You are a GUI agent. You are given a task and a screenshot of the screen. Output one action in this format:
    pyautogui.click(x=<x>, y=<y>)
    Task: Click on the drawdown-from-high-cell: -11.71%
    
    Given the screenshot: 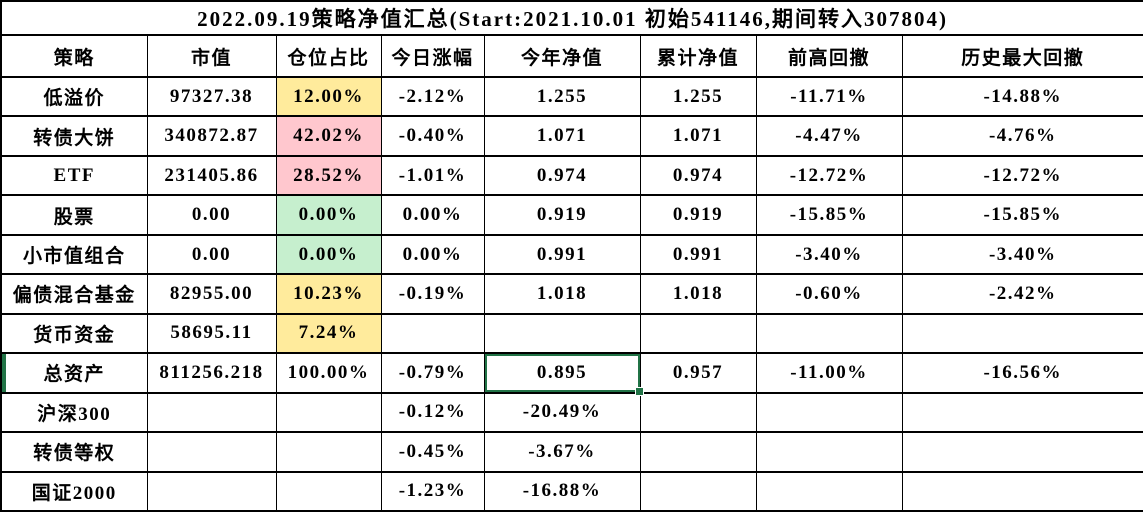 What is the action you would take?
    pyautogui.click(x=829, y=96)
    